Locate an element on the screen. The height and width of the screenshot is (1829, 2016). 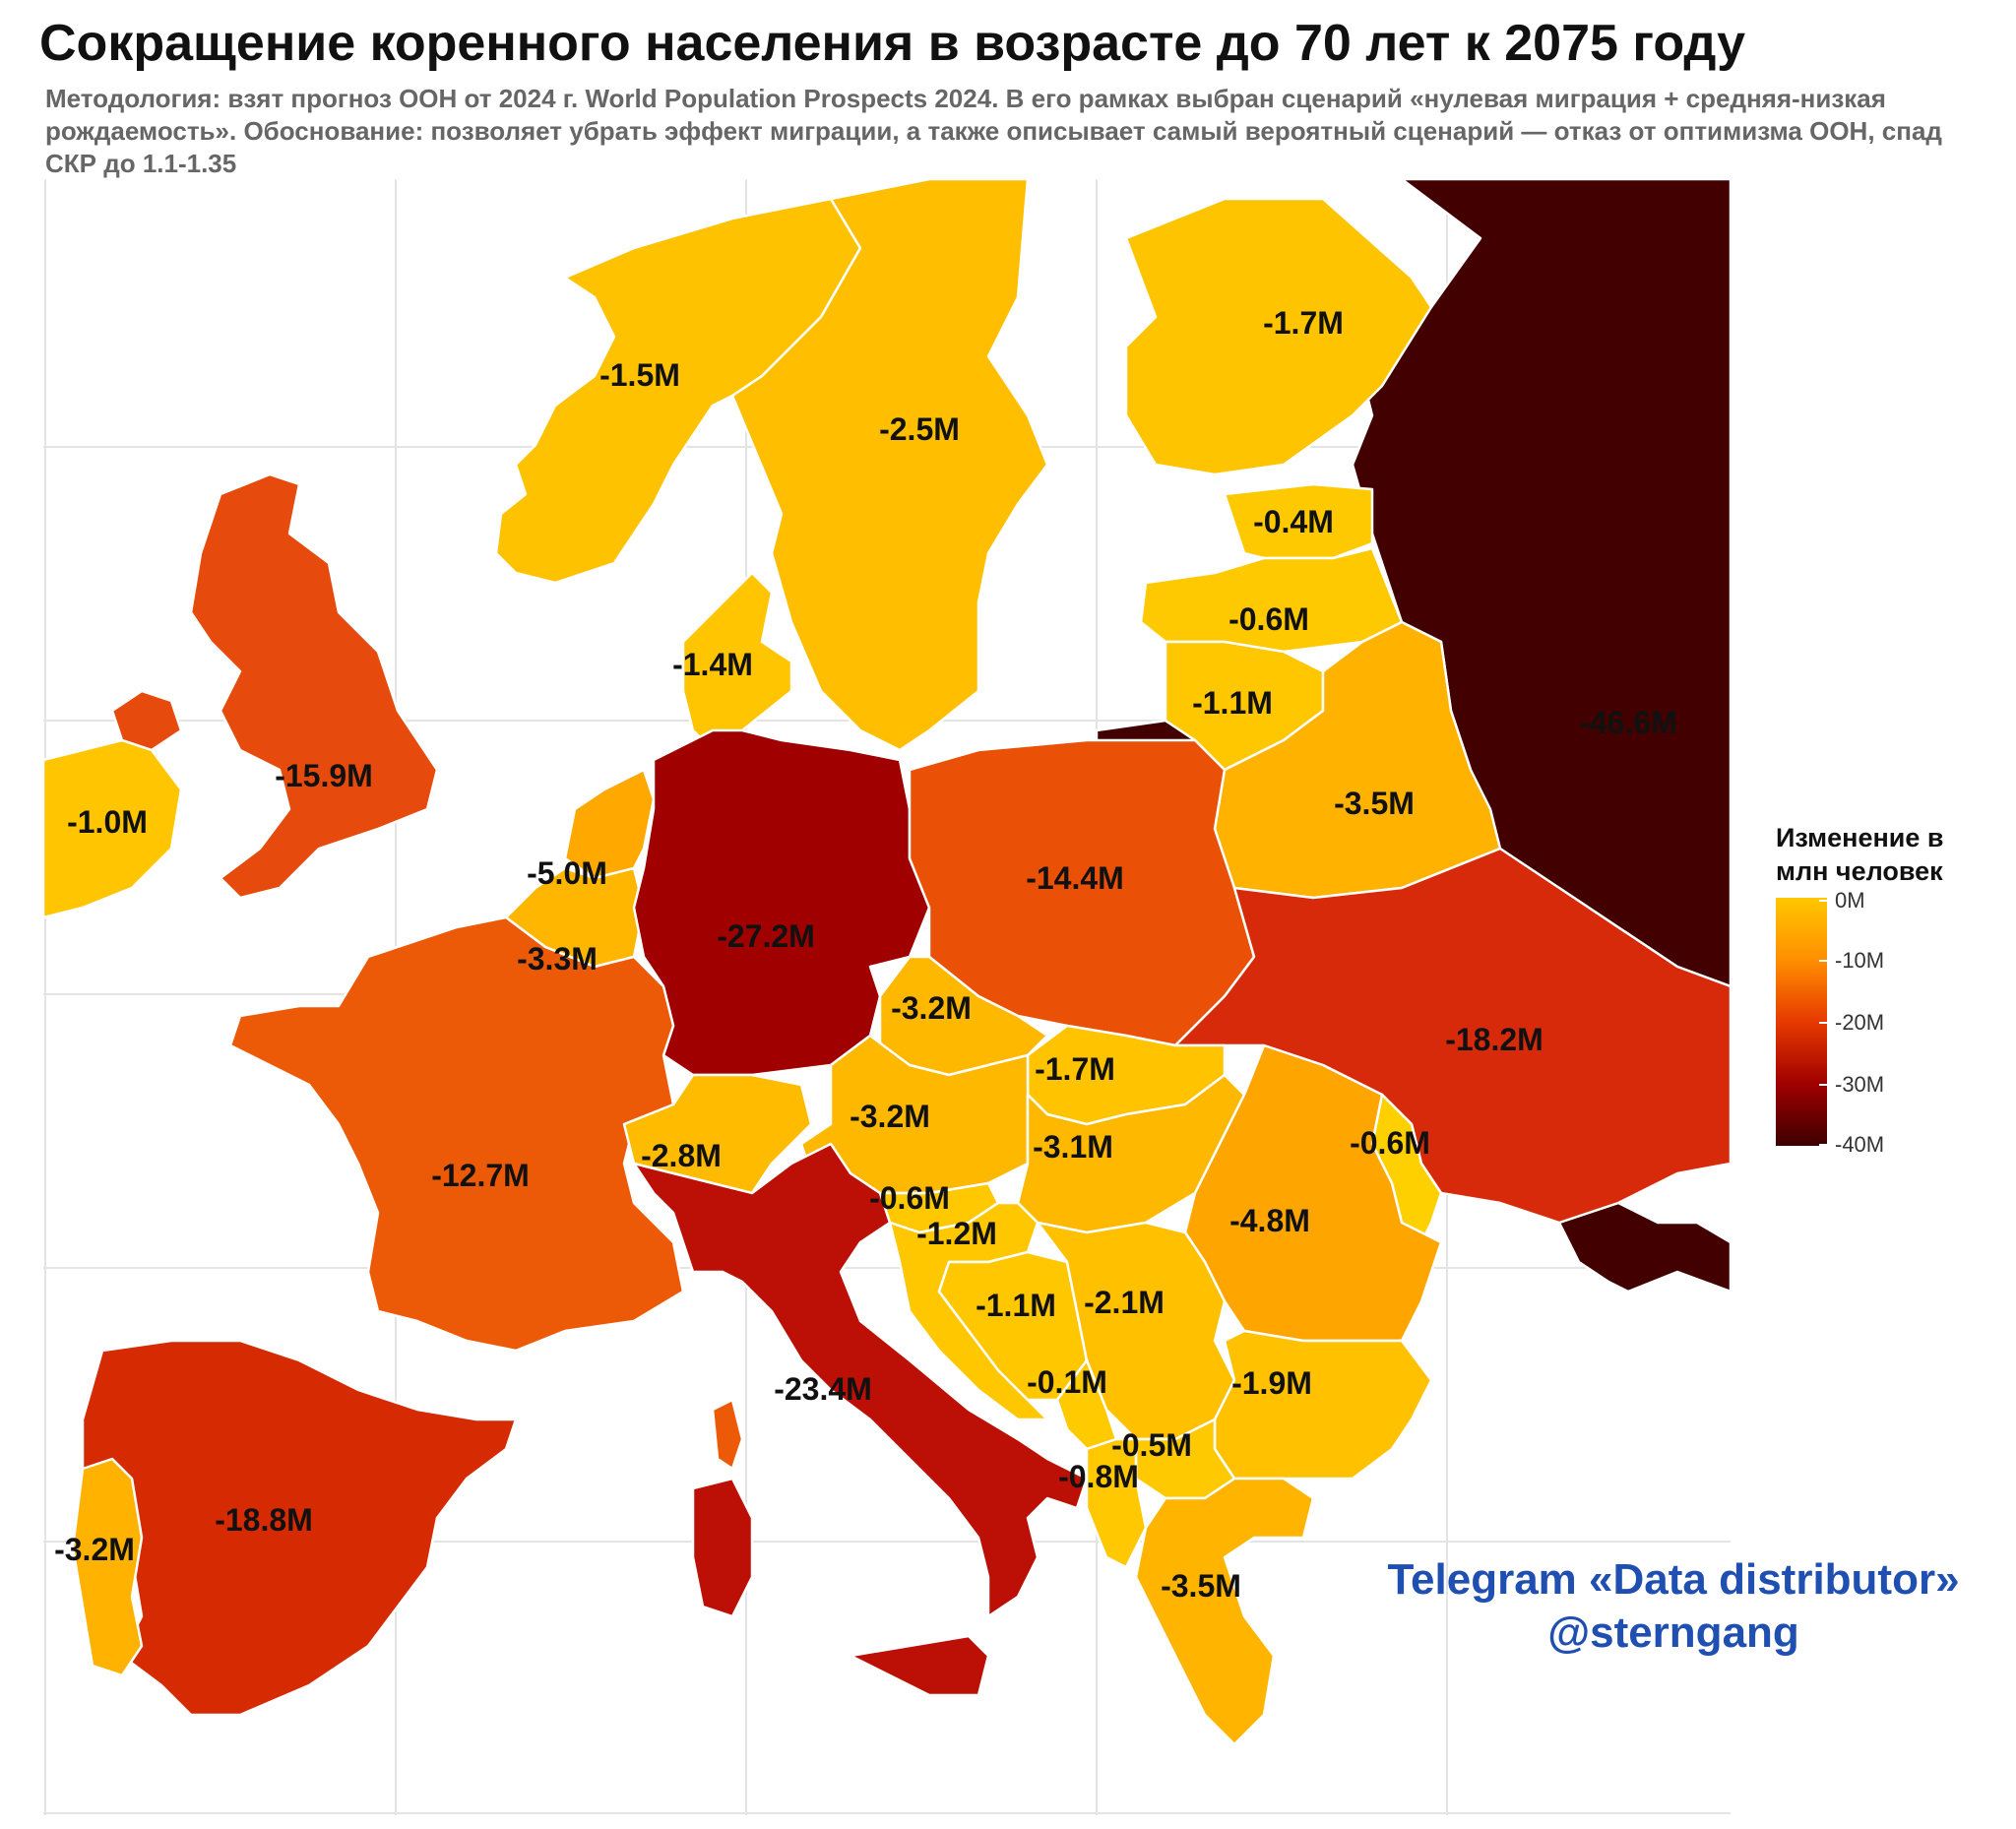
region-italy is located at coordinates (860, 1380).